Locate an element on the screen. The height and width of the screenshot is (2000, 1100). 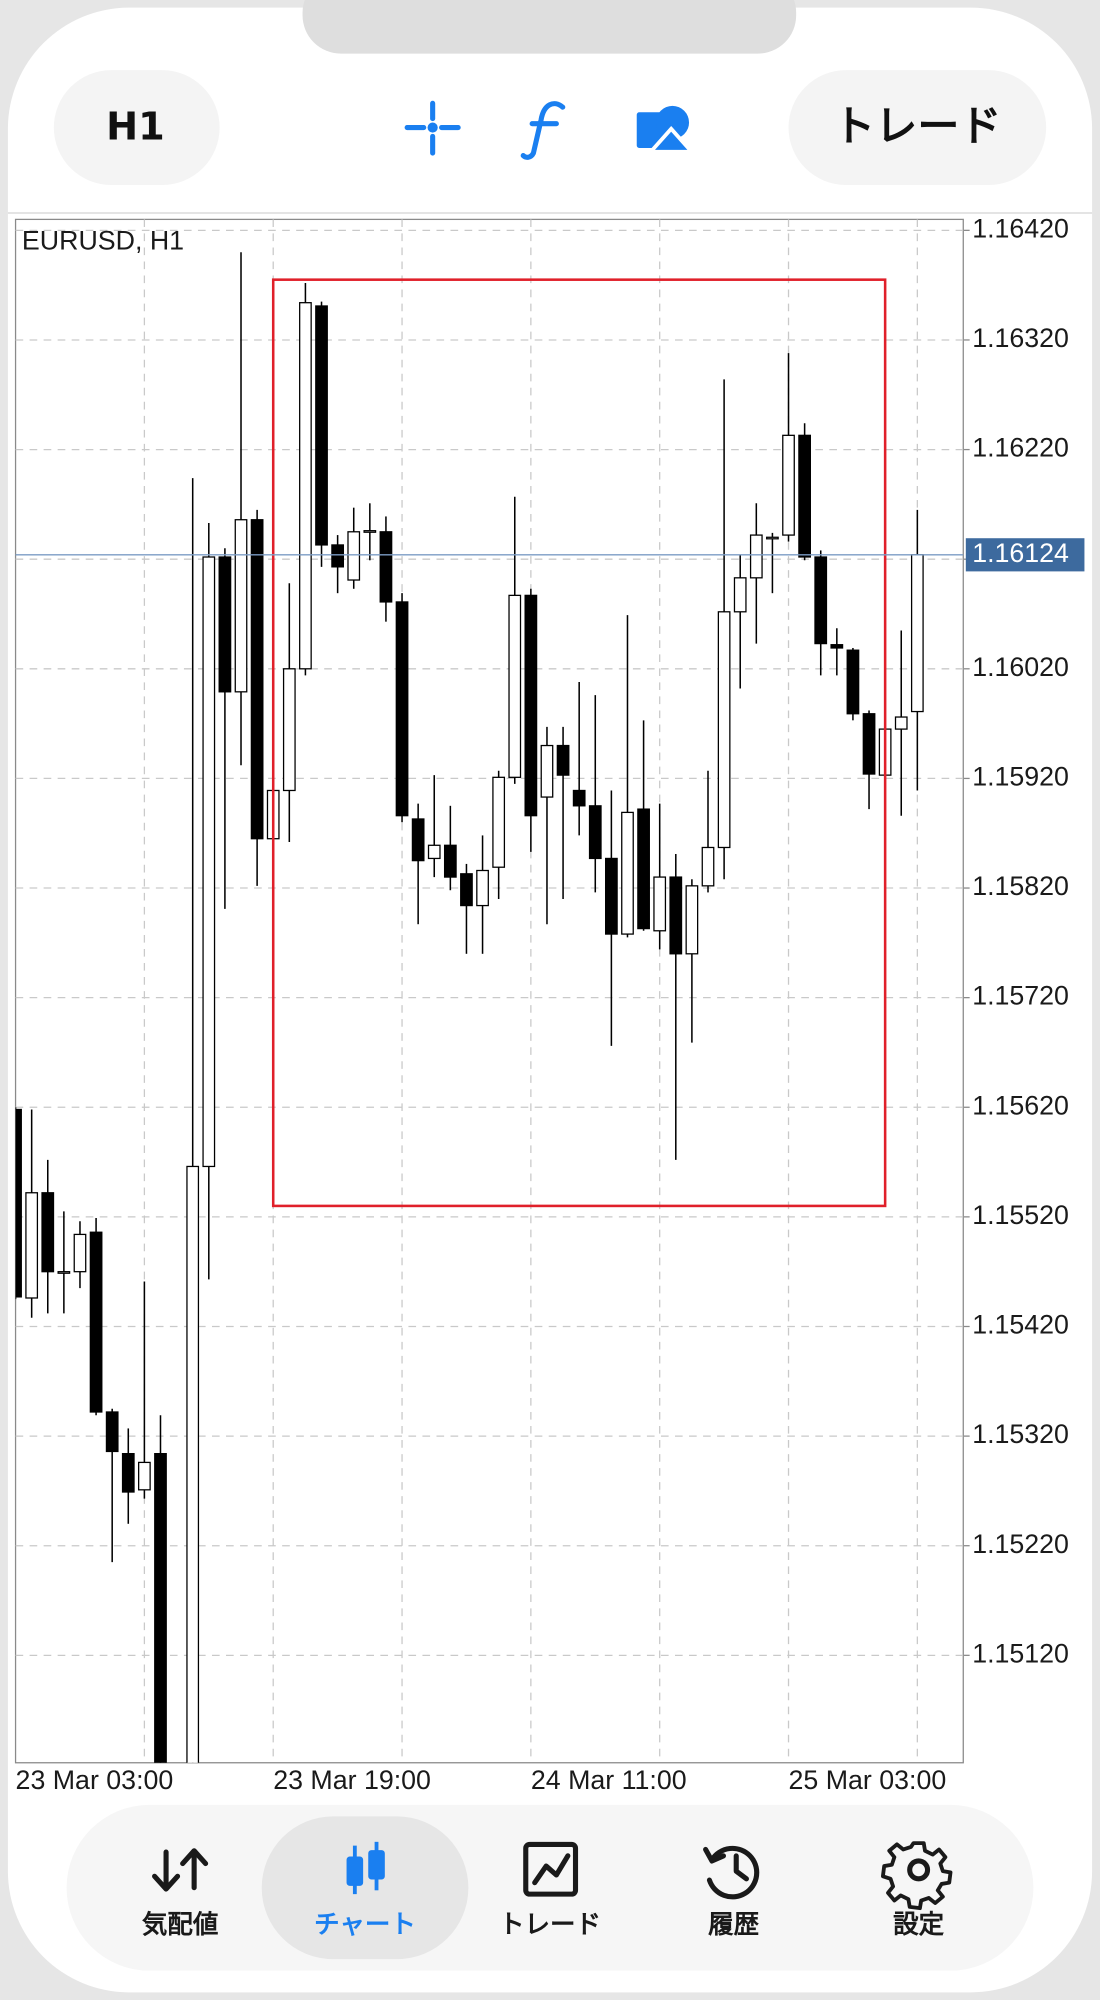
y-tick-label: 1.16320 is located at coordinates (1020, 338).